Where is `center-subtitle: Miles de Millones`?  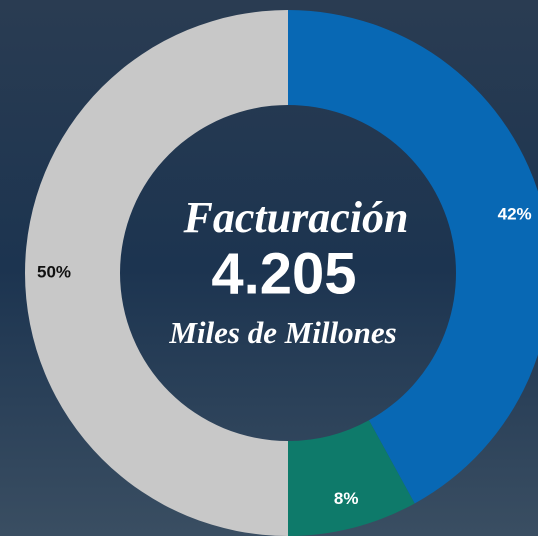
center-subtitle: Miles de Millones is located at coordinates (282, 332).